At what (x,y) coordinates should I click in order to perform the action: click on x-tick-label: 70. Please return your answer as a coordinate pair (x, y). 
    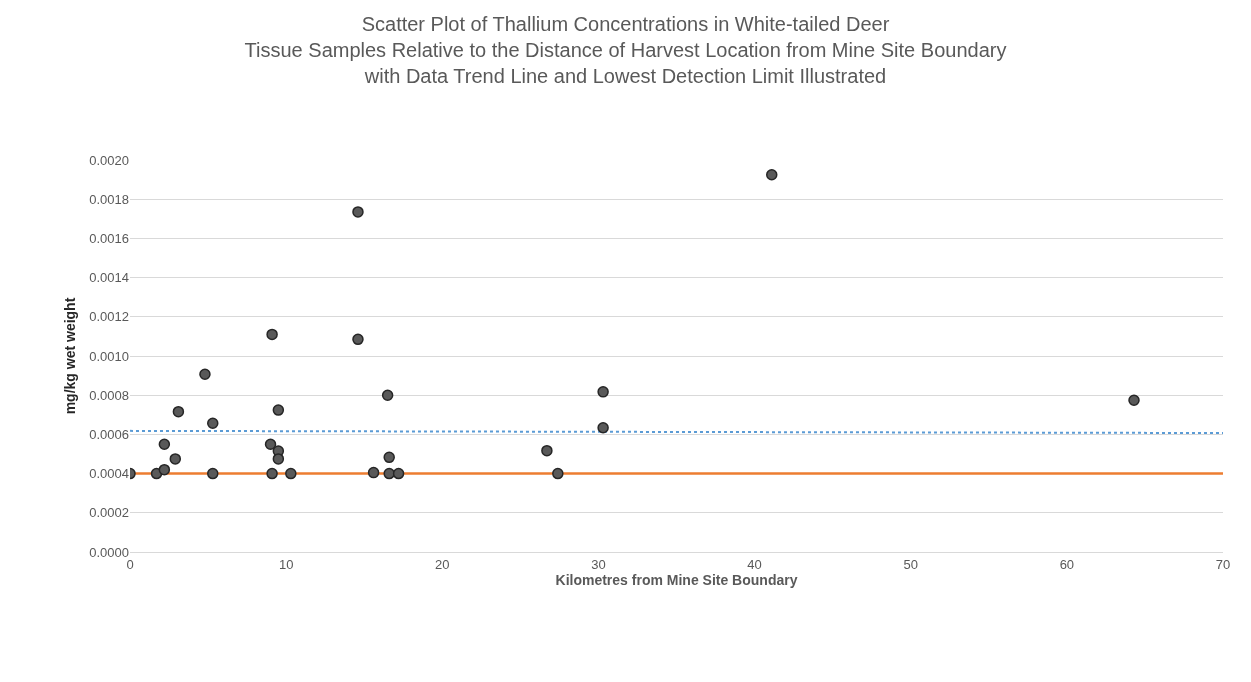
    Looking at the image, I should click on (1223, 564).